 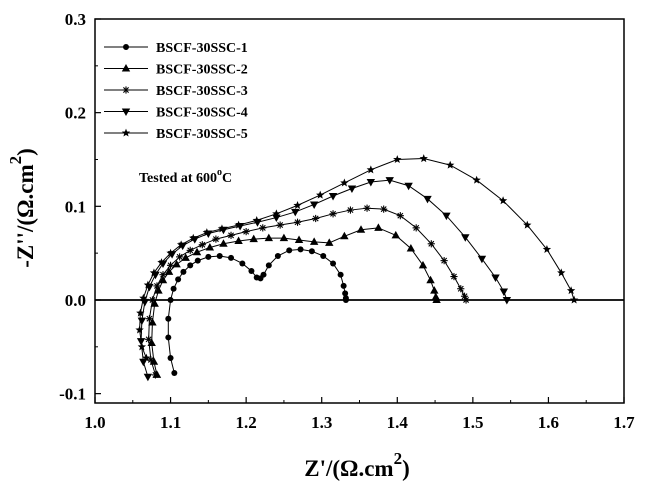 What do you see at coordinates (178, 178) in the screenshot?
I see `annotation-main: Tested at 600` at bounding box center [178, 178].